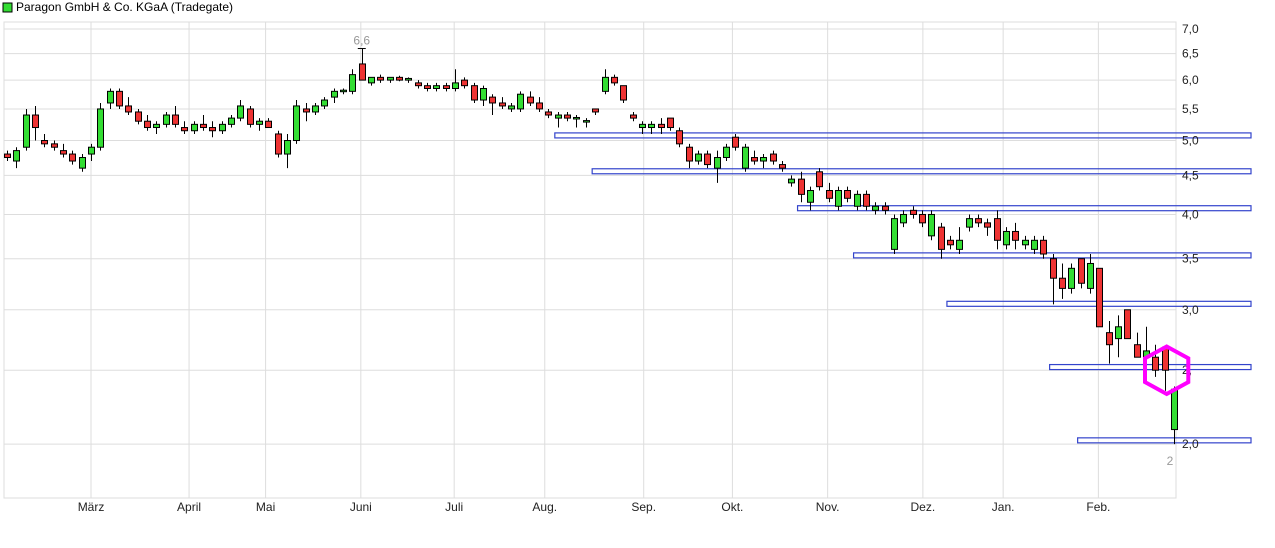 Image resolution: width=1275 pixels, height=548 pixels. I want to click on y-tick-label: 4,0, so click(1190, 214).